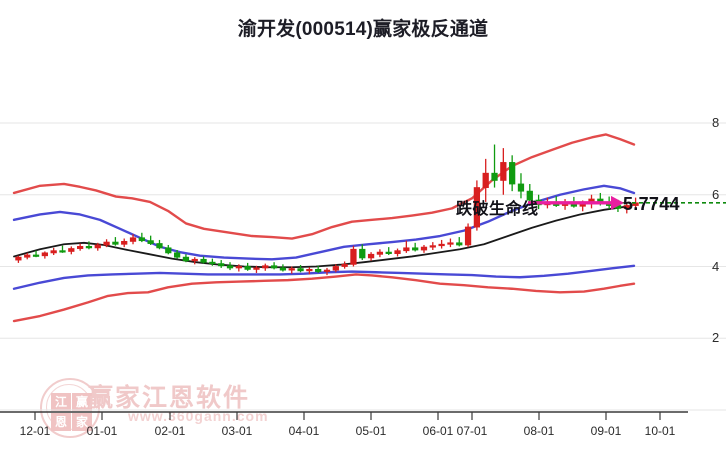 The image size is (726, 450). I want to click on x-tick-label: 04-01, so click(304, 431).